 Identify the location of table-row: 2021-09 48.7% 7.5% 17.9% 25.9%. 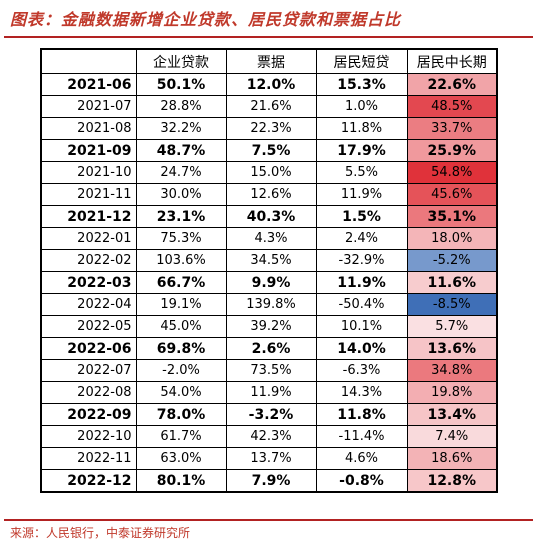
(269, 150).